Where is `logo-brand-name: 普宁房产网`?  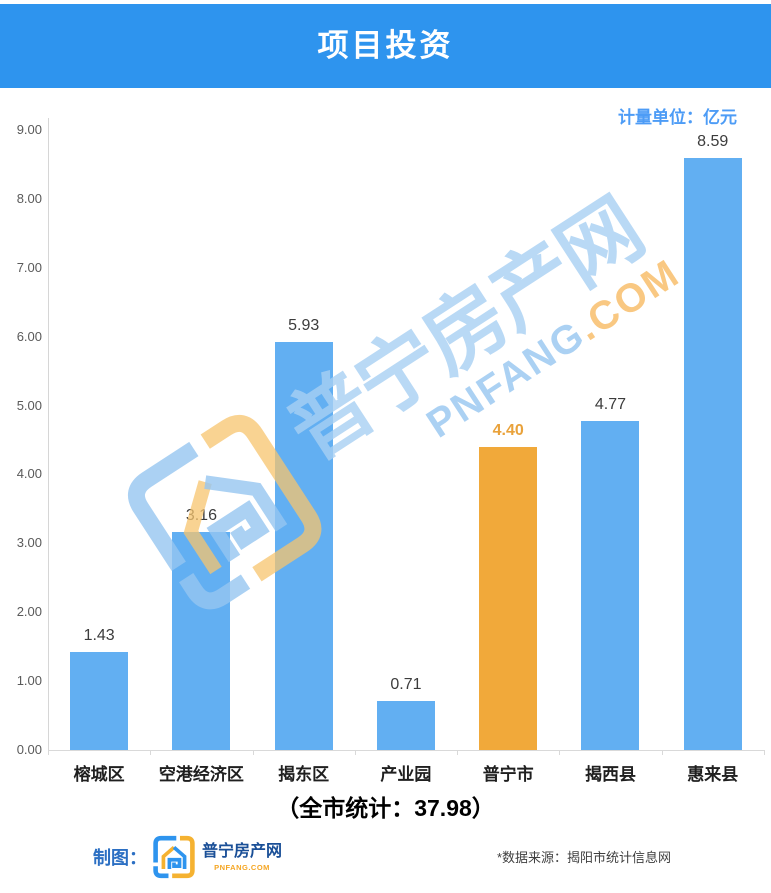
logo-brand-name: 普宁房产网 is located at coordinates (242, 852).